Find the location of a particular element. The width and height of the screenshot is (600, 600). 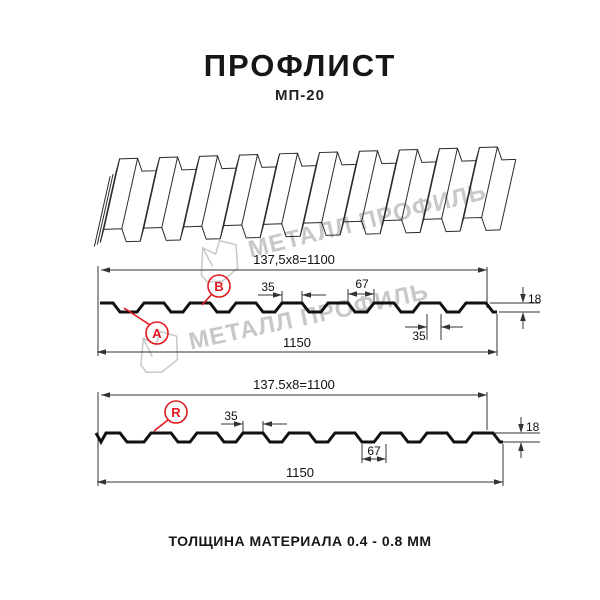

sheet3d-rib-topright-lines is located at coordinates (309, 187).